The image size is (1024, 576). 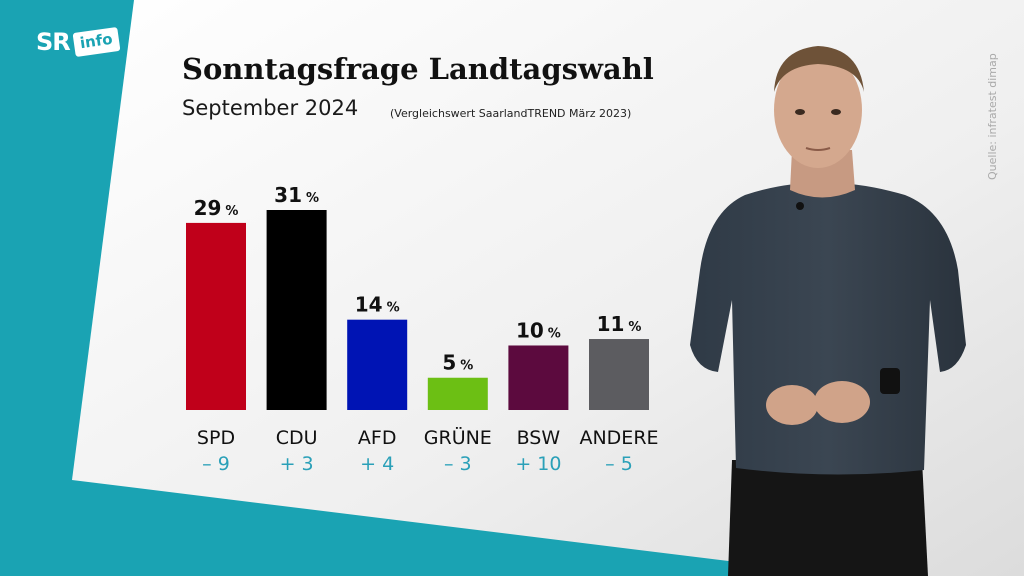 I want to click on bar-afd, so click(x=377, y=364).